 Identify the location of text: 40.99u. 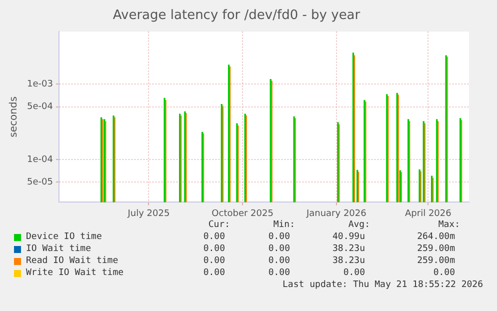
(348, 238).